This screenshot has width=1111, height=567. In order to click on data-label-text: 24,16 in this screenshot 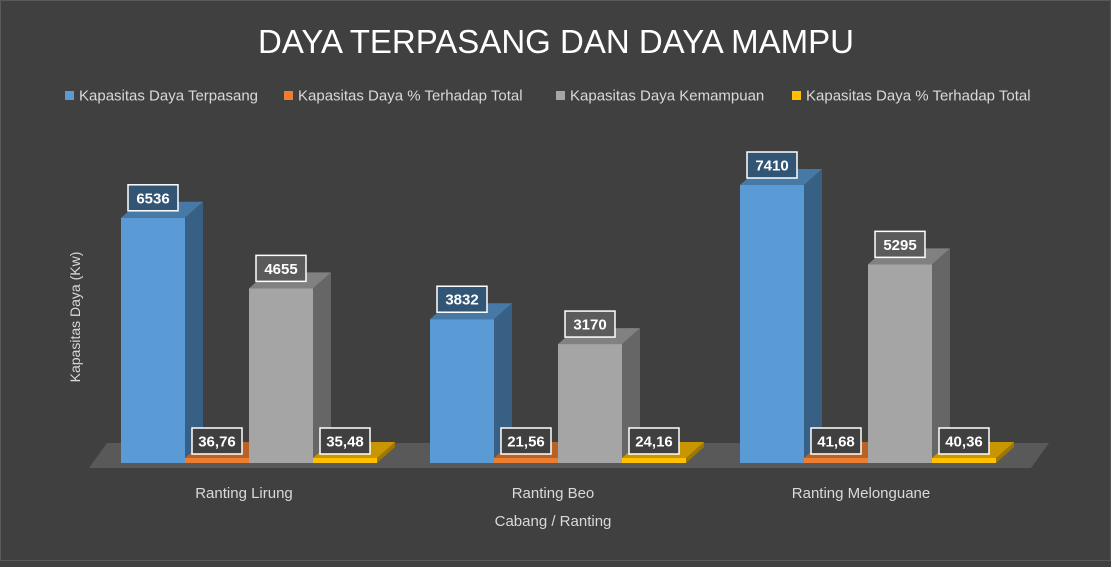, I will do `click(654, 442)`.